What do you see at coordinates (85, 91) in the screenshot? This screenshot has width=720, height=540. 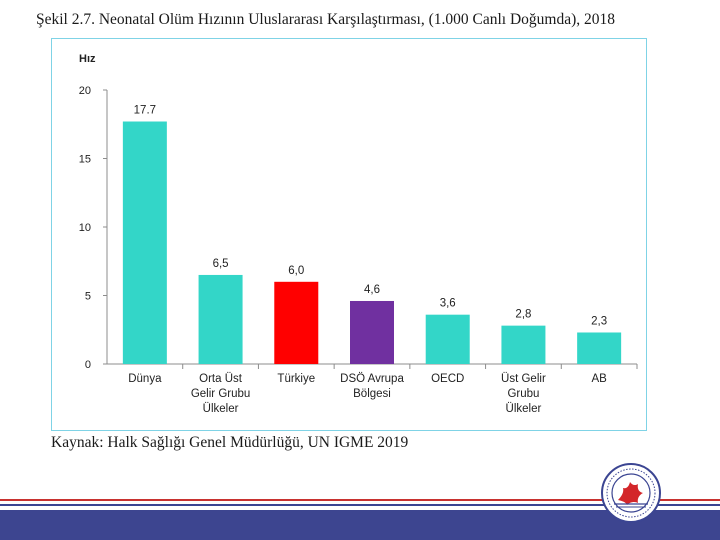 I see `y-tick-label: 20` at bounding box center [85, 91].